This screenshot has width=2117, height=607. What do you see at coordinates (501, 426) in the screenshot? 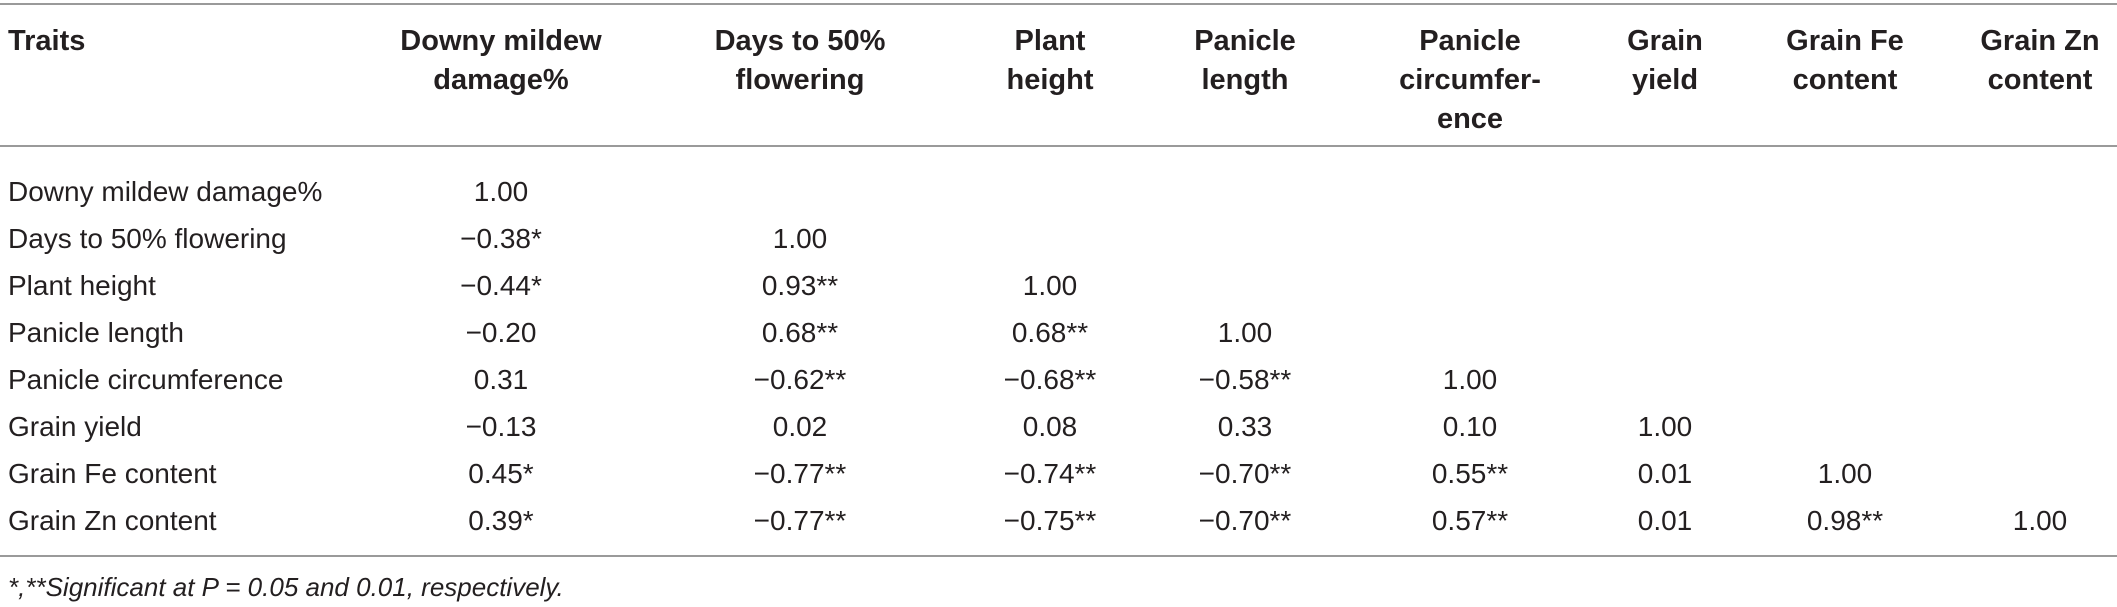
I see `correlation-cell: −0.13` at bounding box center [501, 426].